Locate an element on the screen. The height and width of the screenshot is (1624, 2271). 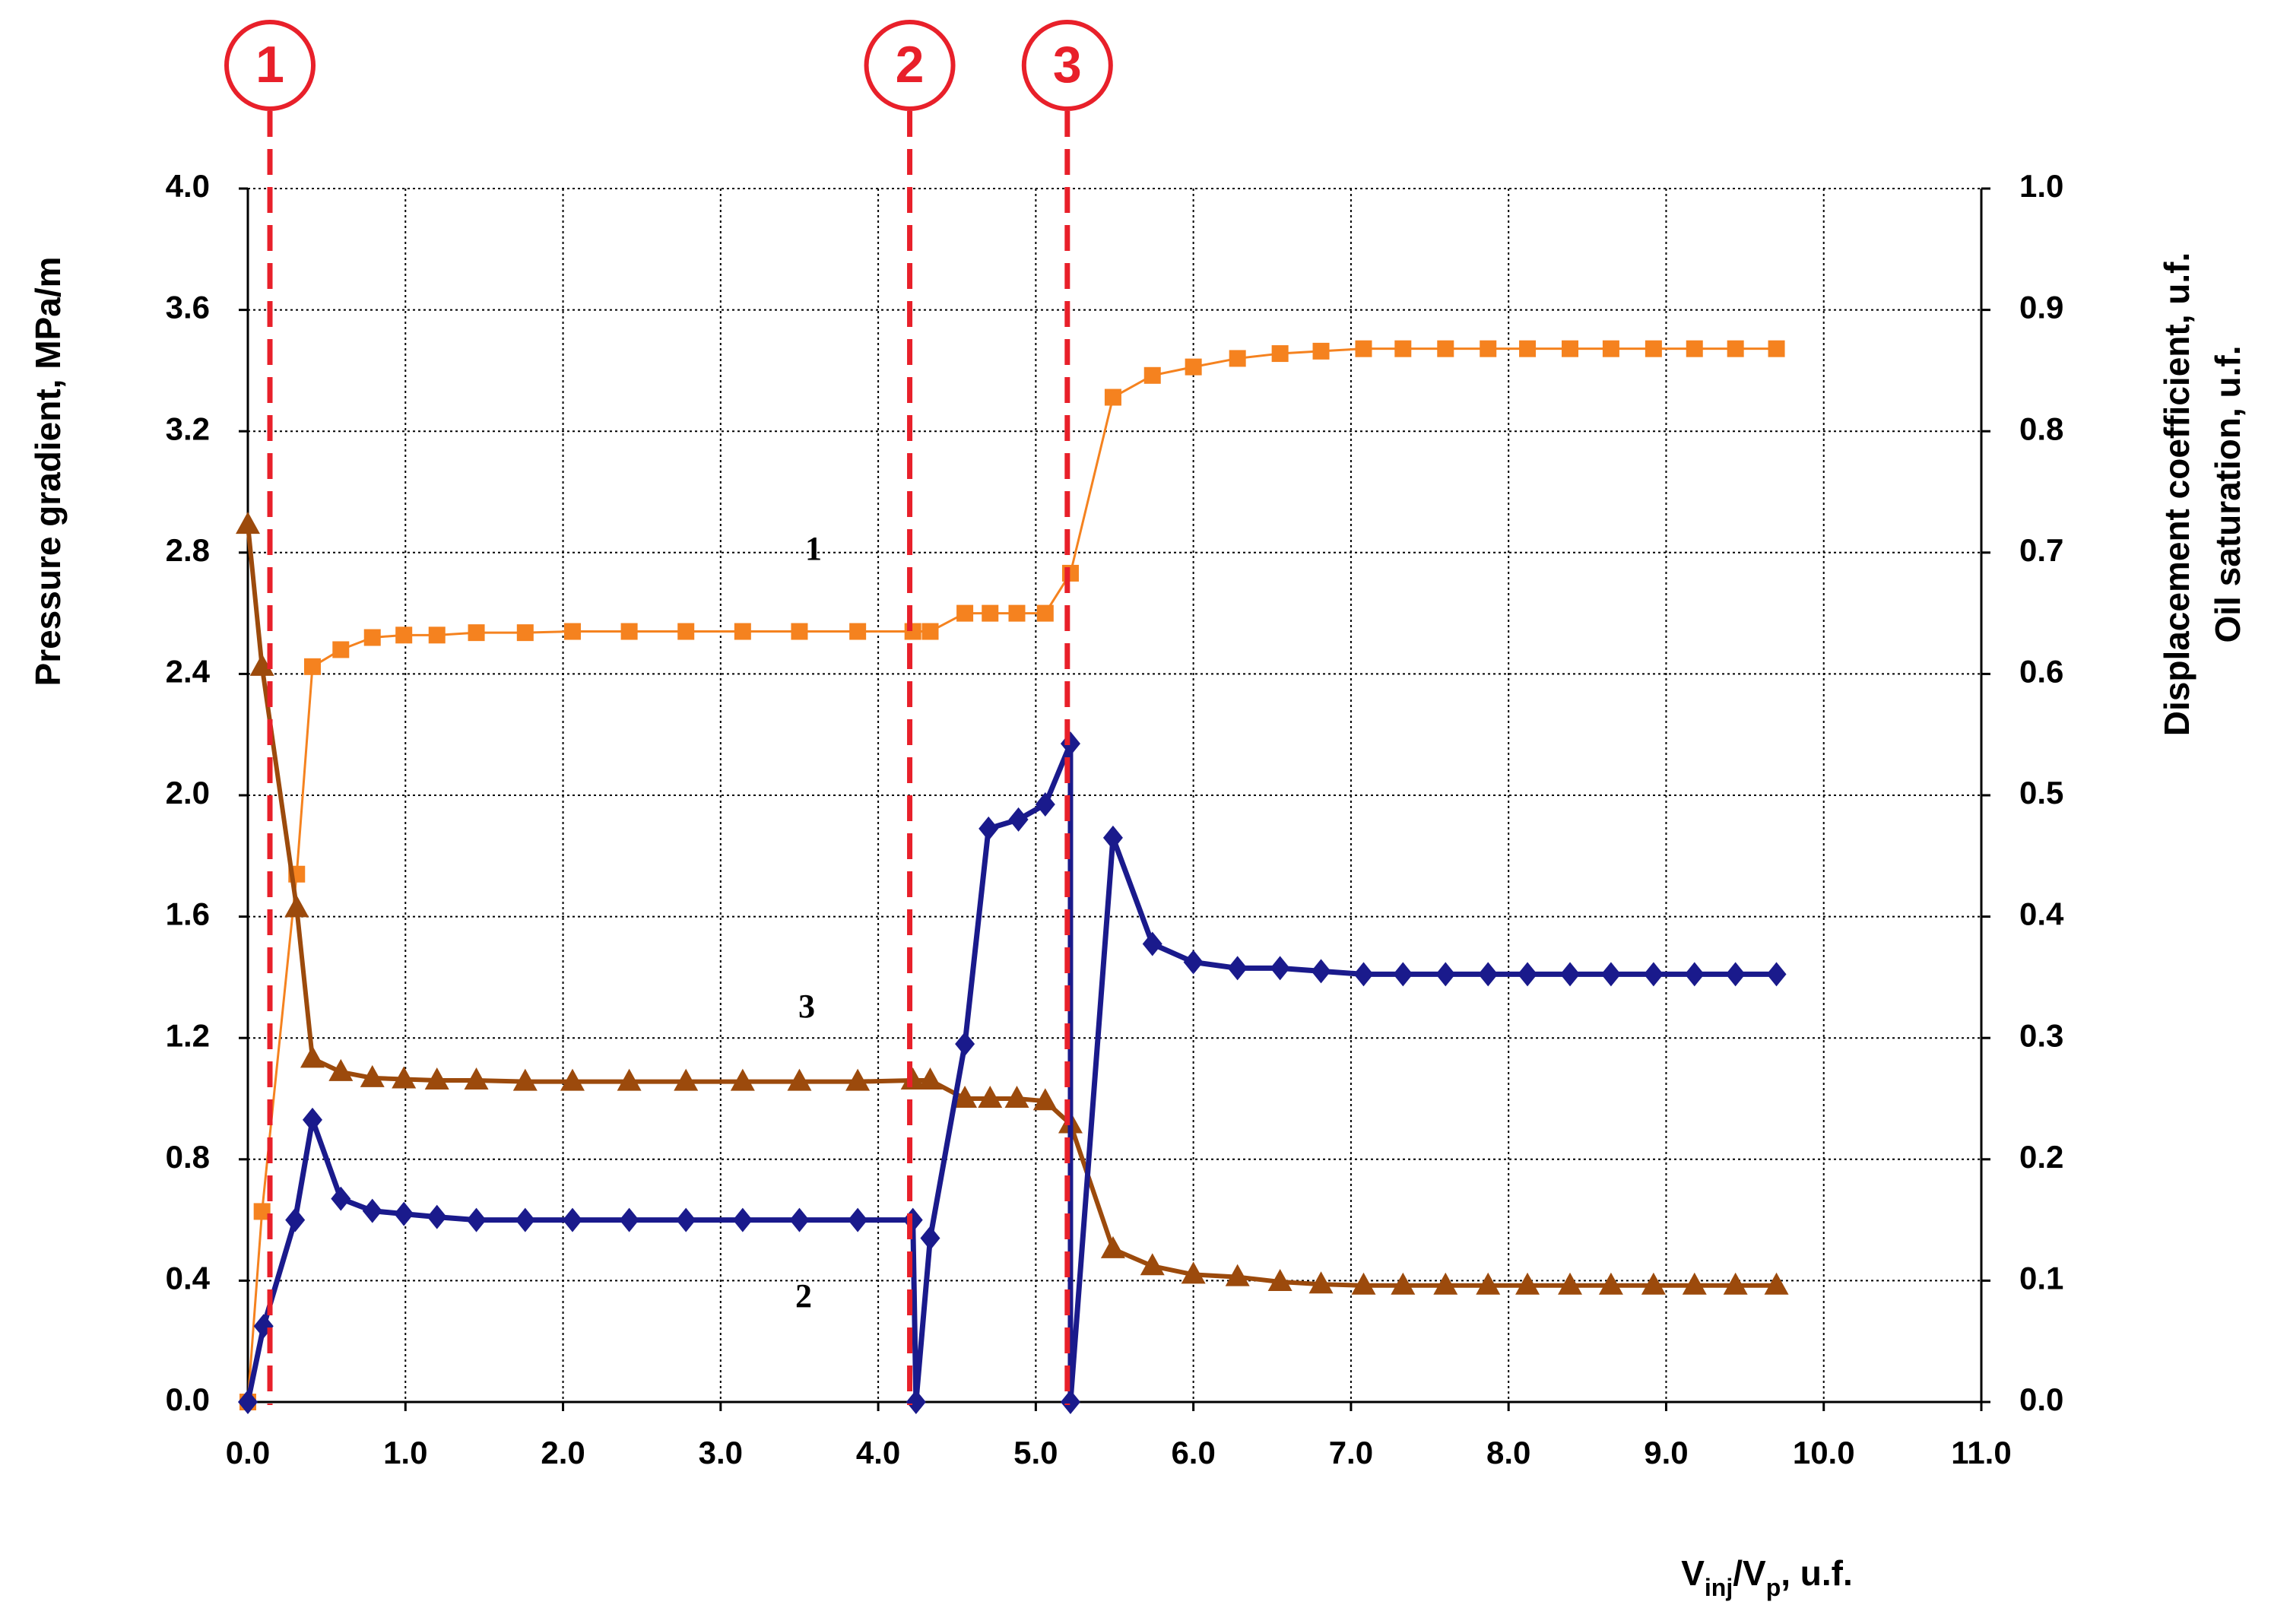
y-tick-label: 3.6 is located at coordinates (188, 307).